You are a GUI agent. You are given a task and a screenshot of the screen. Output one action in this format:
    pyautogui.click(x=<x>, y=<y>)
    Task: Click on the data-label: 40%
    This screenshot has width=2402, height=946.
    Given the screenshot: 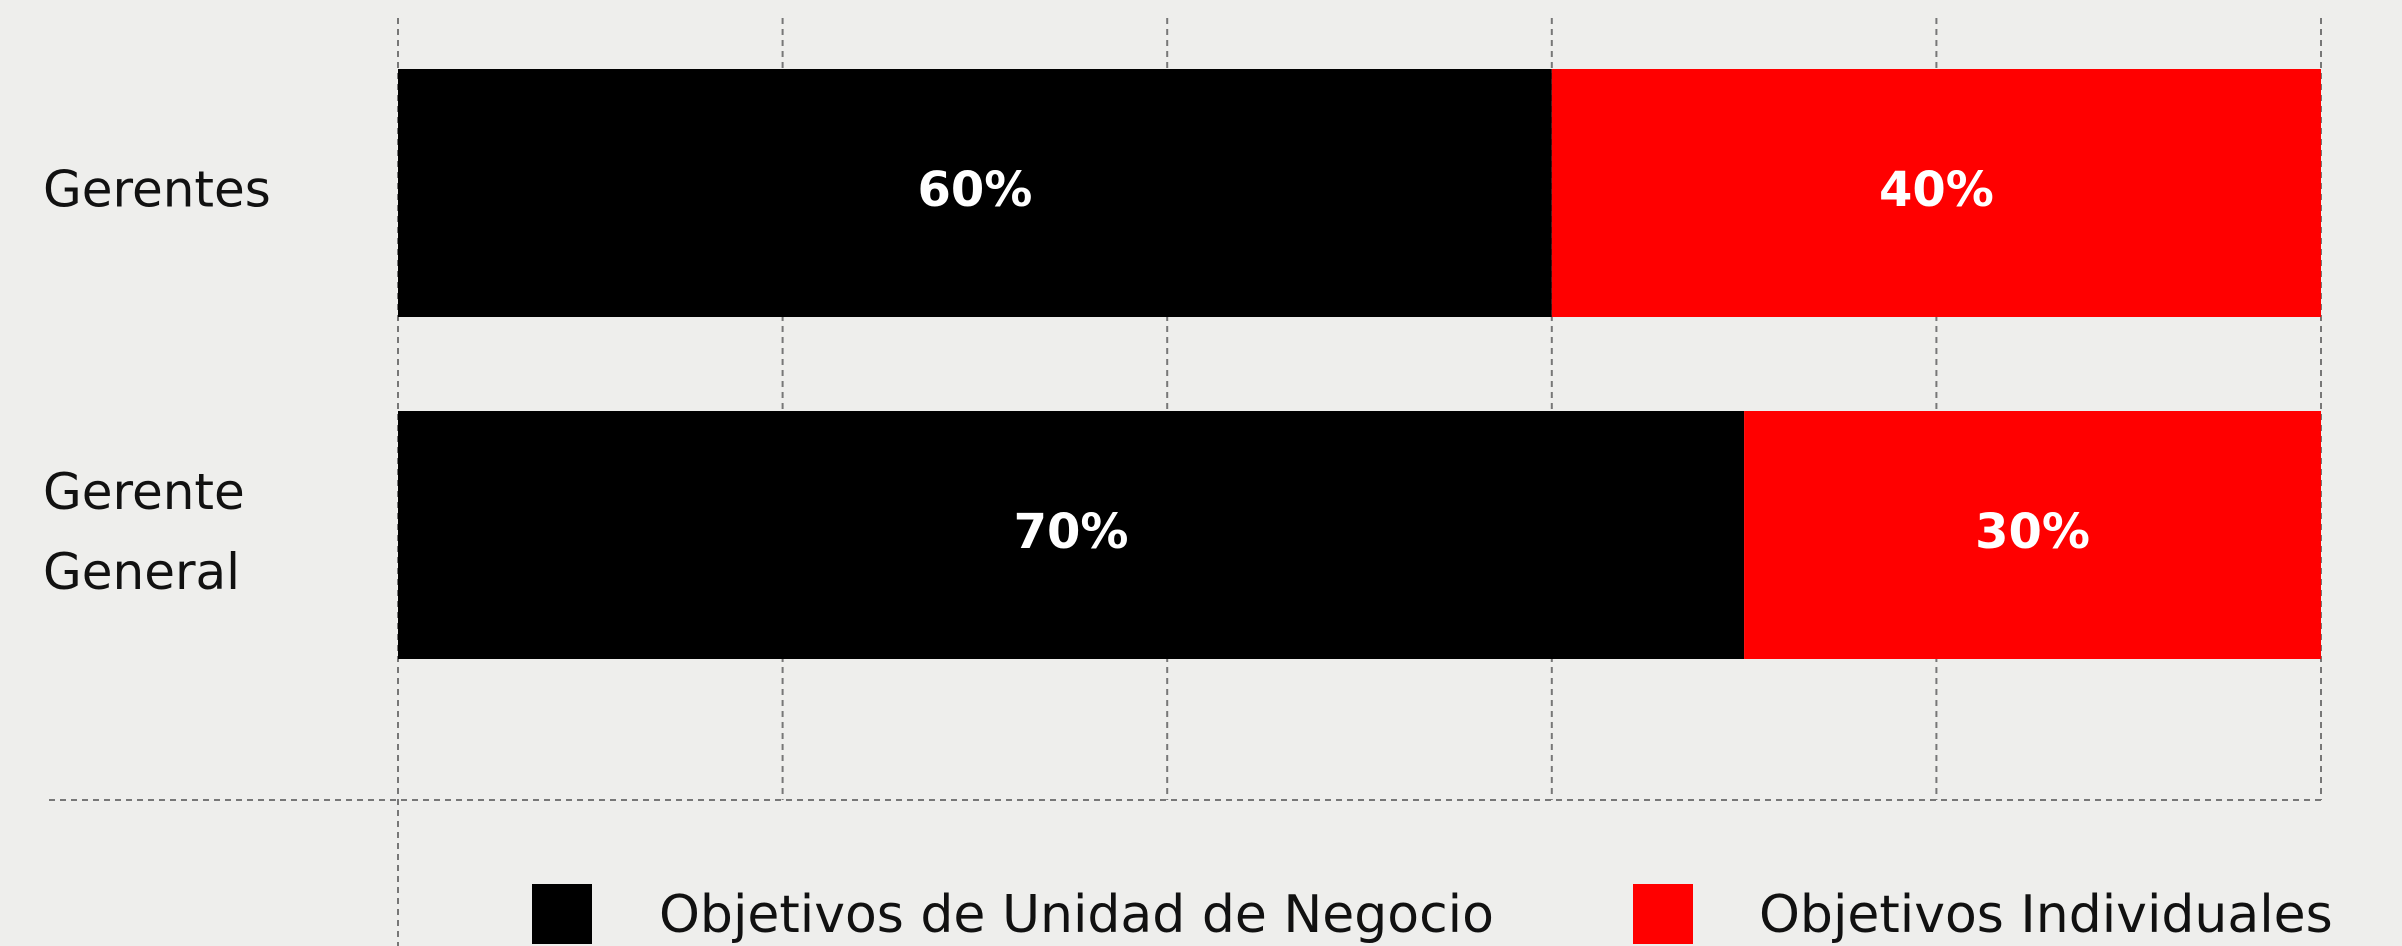 What is the action you would take?
    pyautogui.click(x=1936, y=190)
    